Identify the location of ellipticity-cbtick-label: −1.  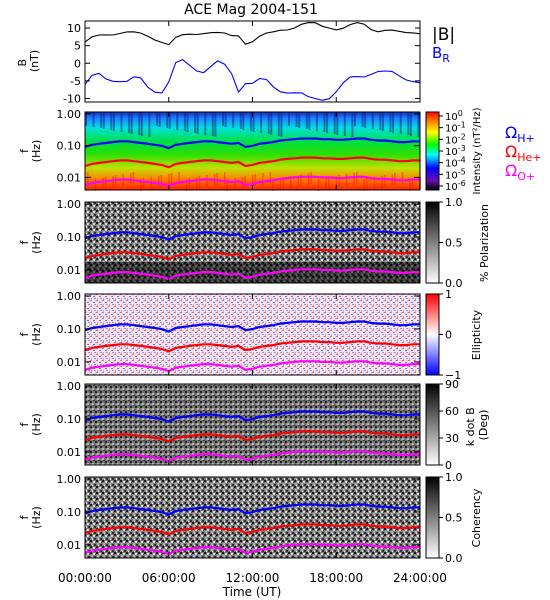
(453, 375).